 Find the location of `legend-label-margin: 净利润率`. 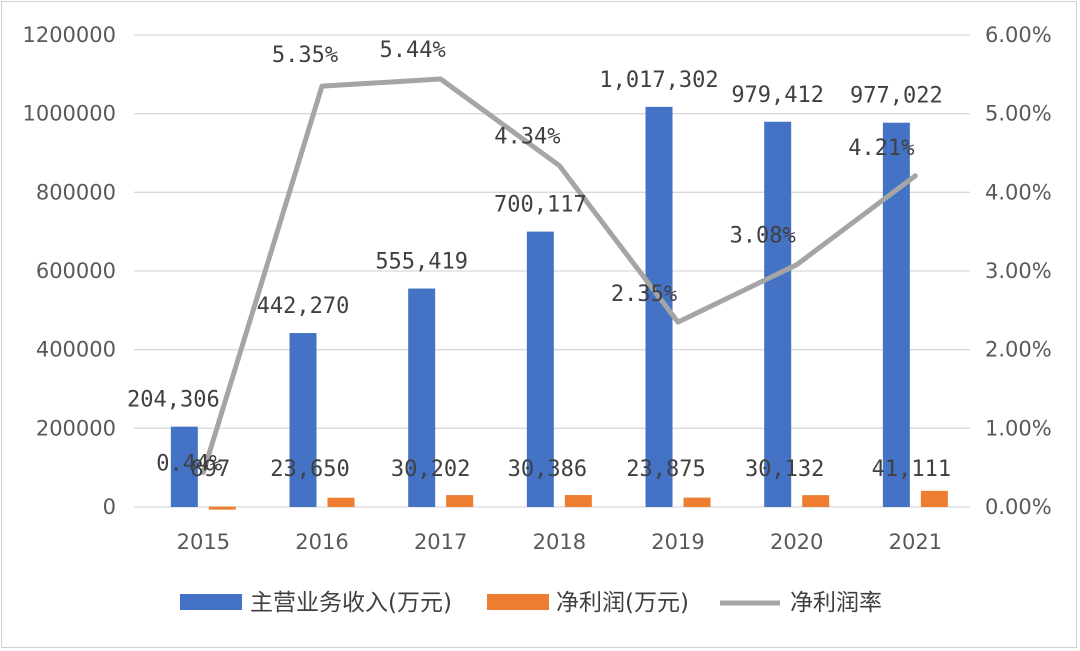

legend-label-margin: 净利润率 is located at coordinates (836, 603).